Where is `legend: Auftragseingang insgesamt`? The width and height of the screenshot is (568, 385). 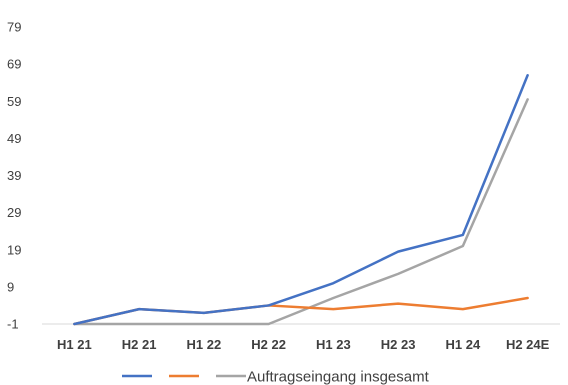
legend: Auftragseingang insgesamt is located at coordinates (276, 377).